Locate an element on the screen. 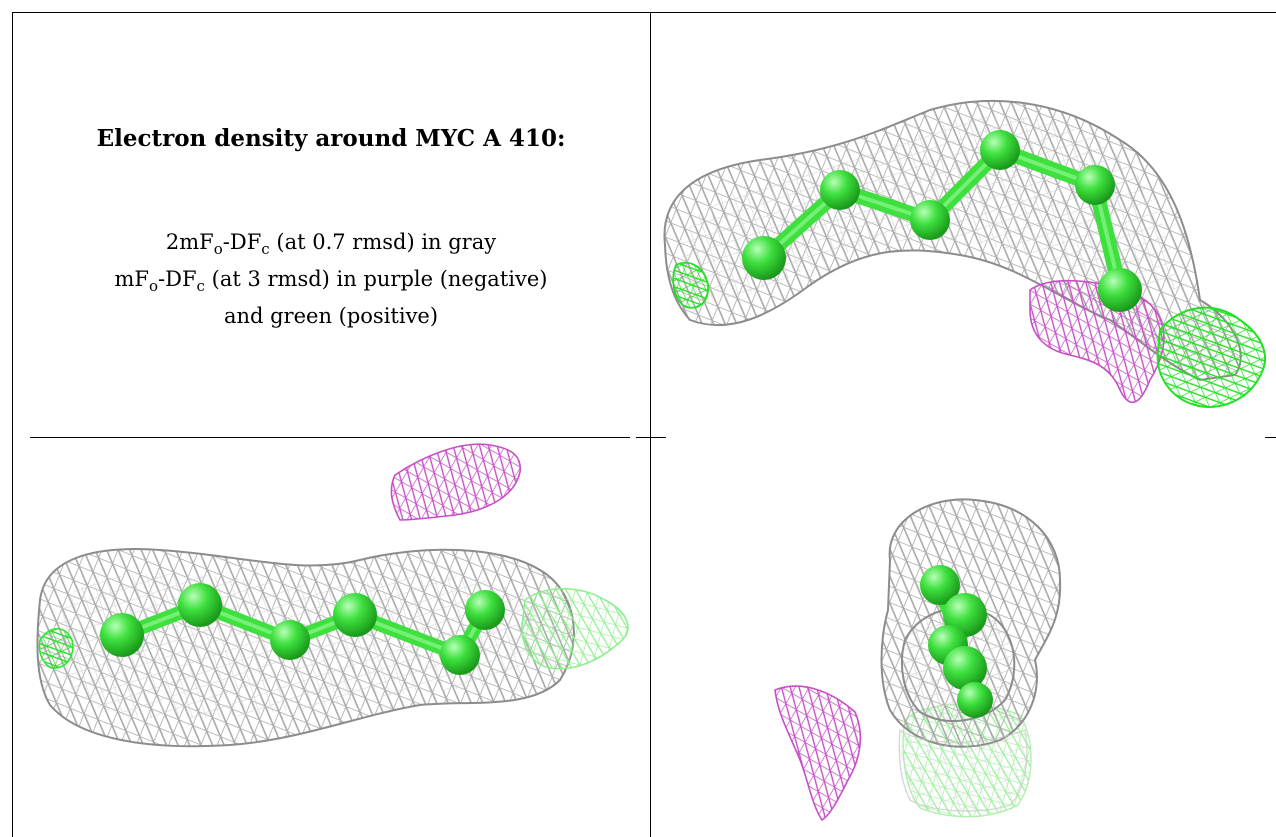 Image resolution: width=1276 pixels, height=837 pixels. table-divider-tick is located at coordinates (1270, 437).